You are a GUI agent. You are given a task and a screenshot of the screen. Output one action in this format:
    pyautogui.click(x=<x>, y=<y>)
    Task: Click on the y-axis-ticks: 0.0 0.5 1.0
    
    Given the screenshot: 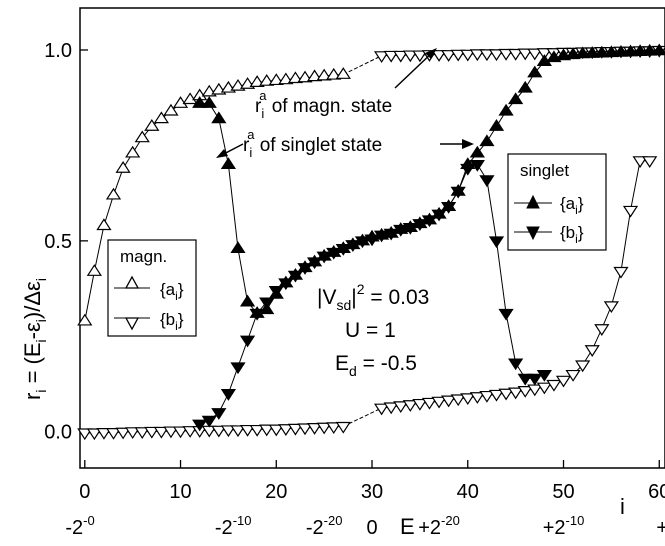 What is the action you would take?
    pyautogui.click(x=66, y=242)
    